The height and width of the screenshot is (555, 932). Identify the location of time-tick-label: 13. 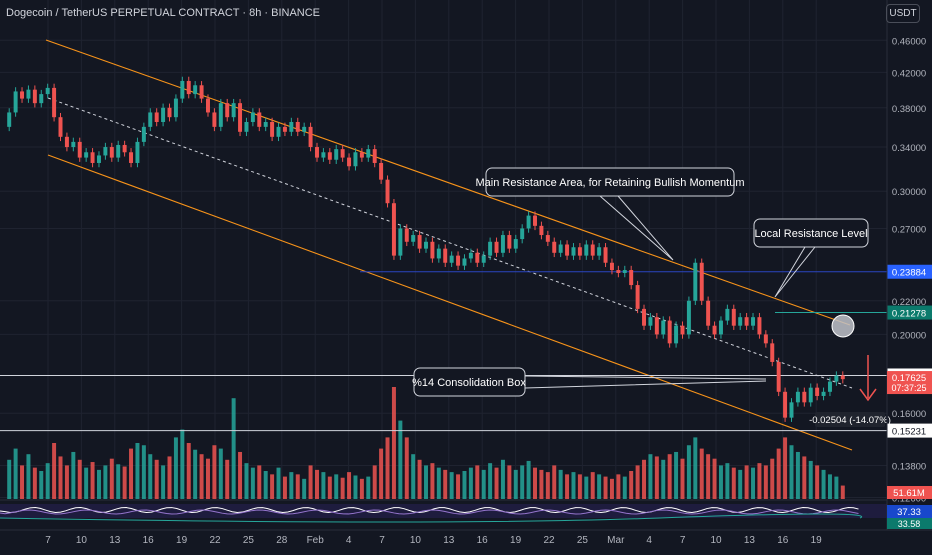
(750, 540).